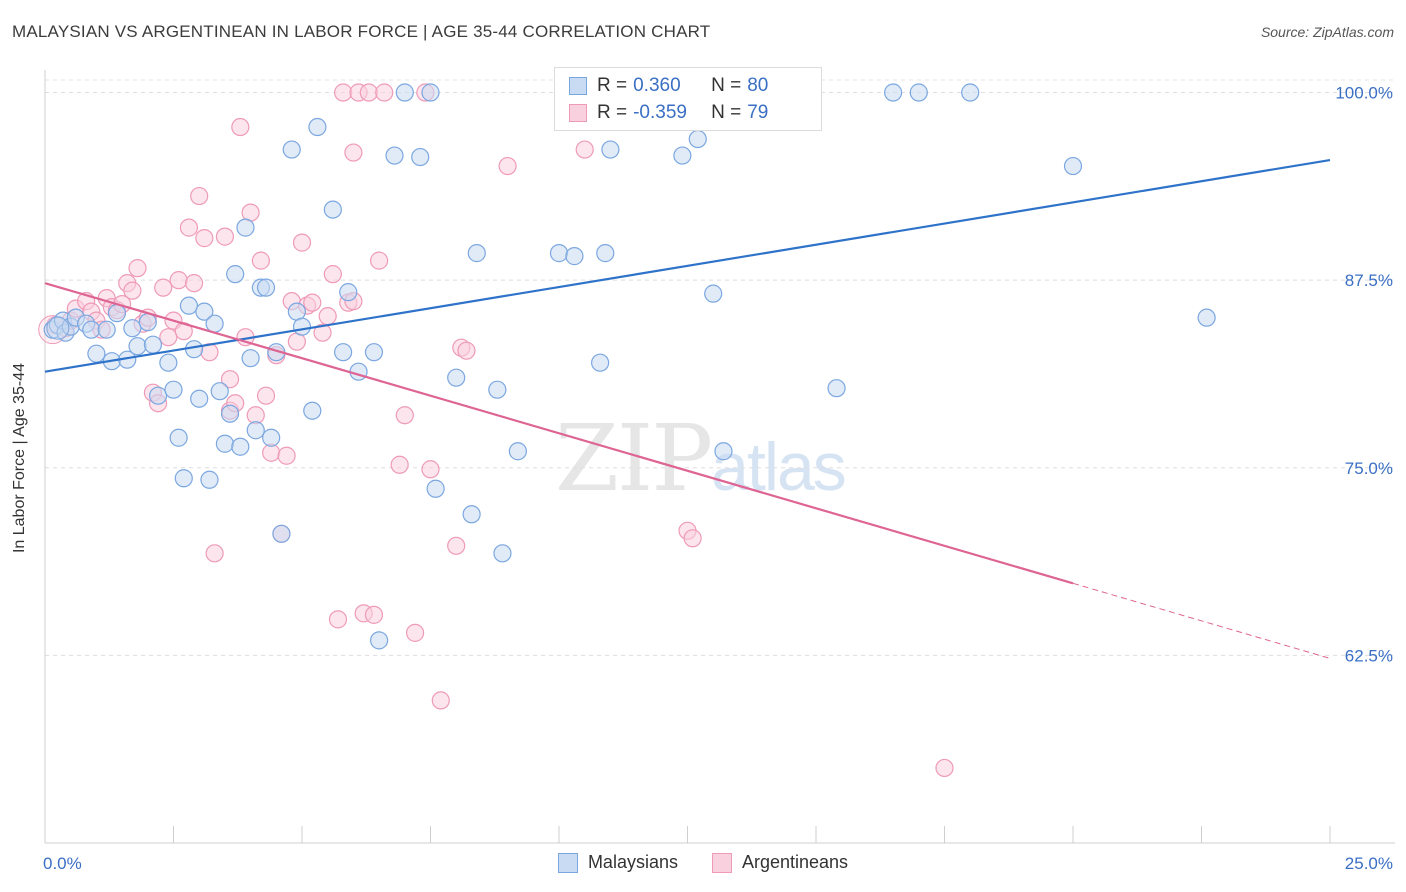 The image size is (1406, 892). Describe the element at coordinates (567, 862) in the screenshot. I see `legend-swatch-malaysians` at that location.